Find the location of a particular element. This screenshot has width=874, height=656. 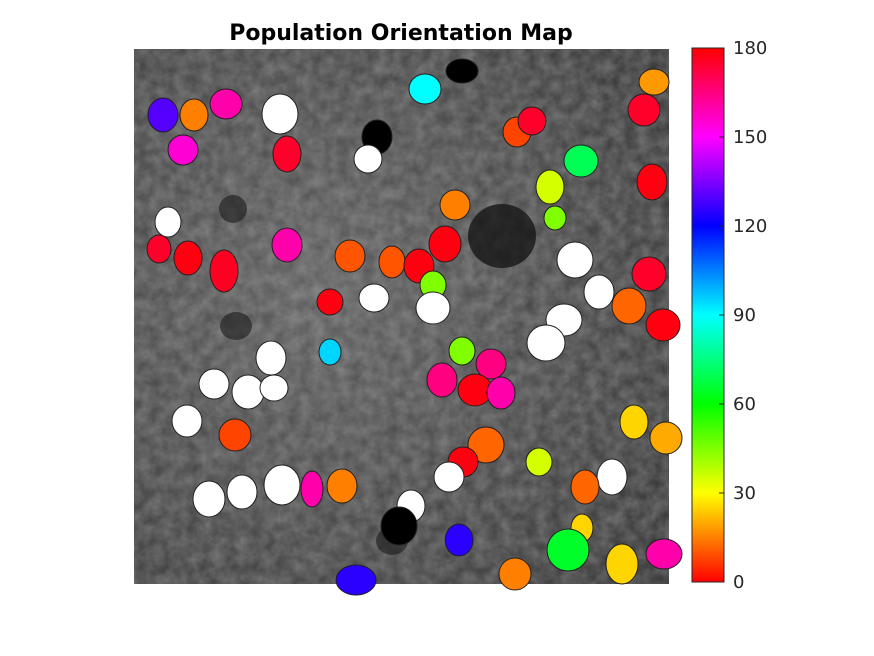

colorbar-tick-label: 0 is located at coordinates (738, 582).